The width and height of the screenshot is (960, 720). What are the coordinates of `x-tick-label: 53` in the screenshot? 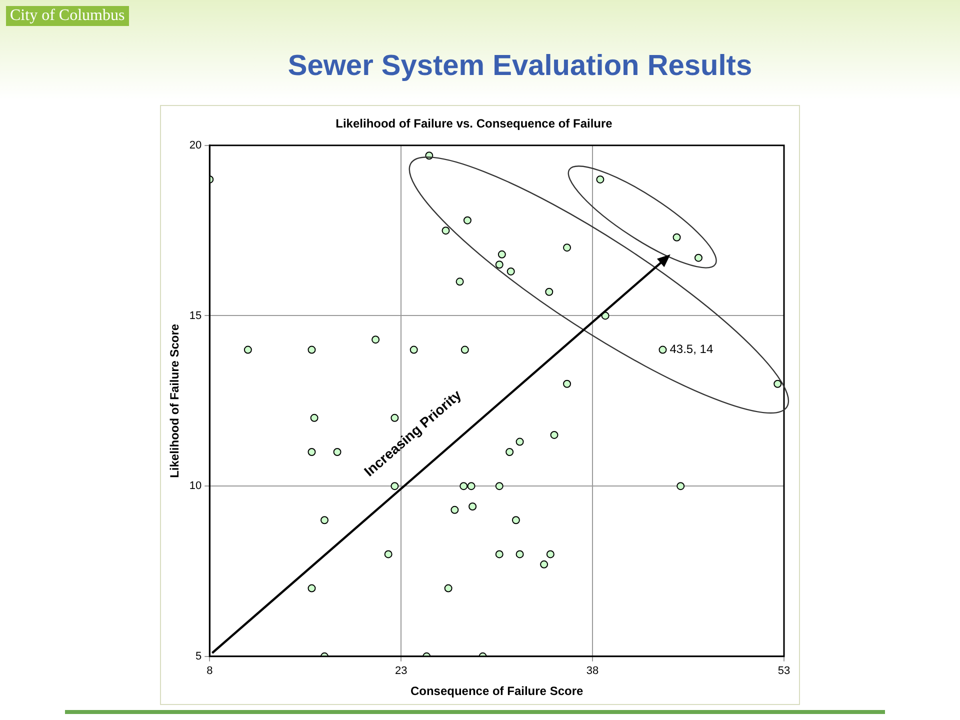 It's located at (784, 671).